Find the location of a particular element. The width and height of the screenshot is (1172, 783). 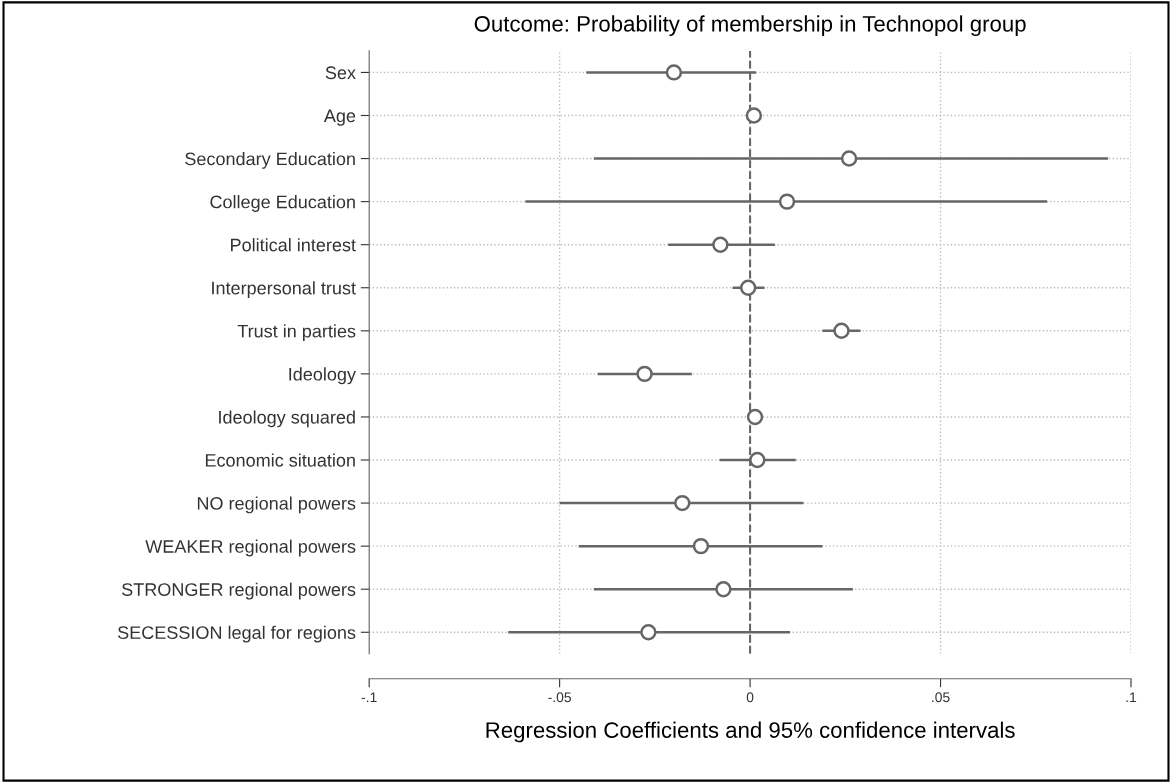

y-tick-label: College Education is located at coordinates (282, 203).